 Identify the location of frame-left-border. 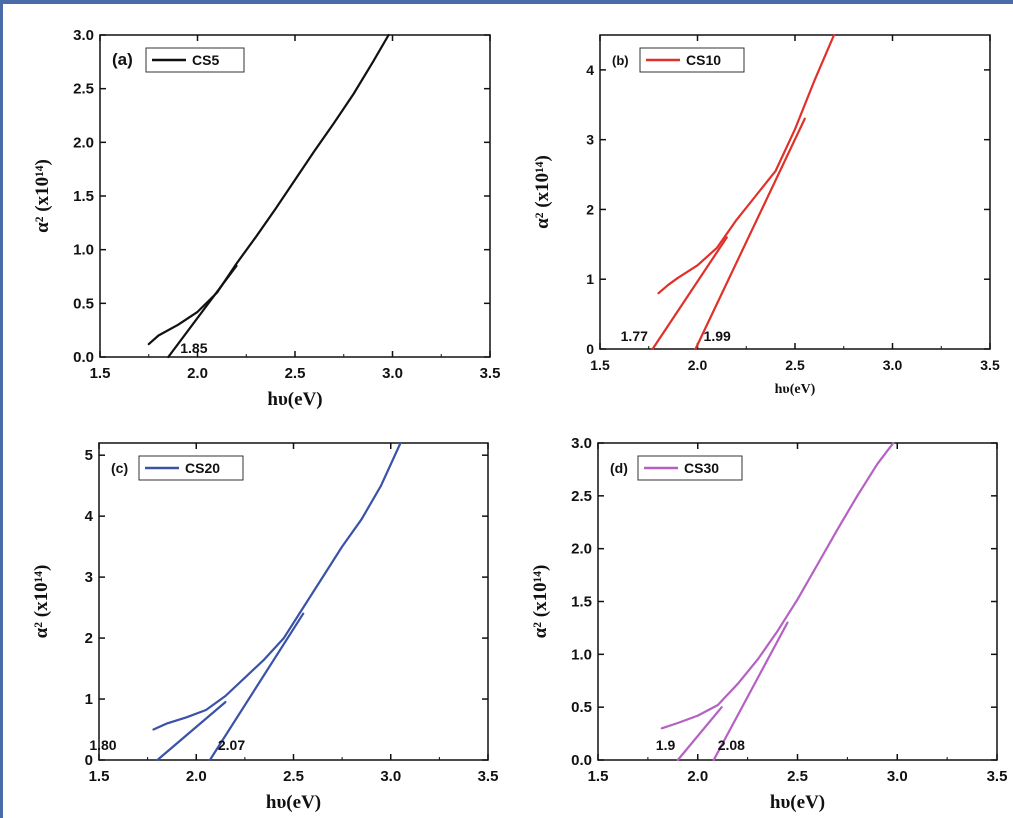
(1, 409).